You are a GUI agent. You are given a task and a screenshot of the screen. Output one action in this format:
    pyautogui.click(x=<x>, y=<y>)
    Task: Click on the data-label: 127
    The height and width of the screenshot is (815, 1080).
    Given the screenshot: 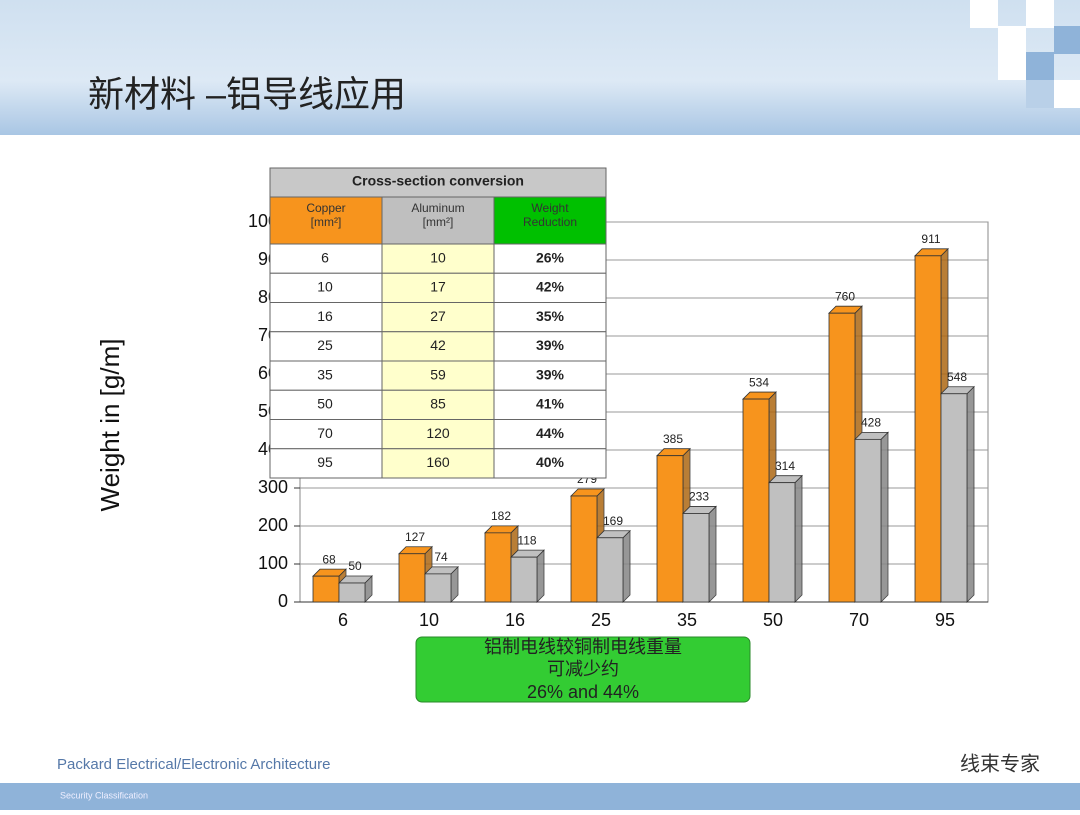 What is the action you would take?
    pyautogui.click(x=415, y=537)
    